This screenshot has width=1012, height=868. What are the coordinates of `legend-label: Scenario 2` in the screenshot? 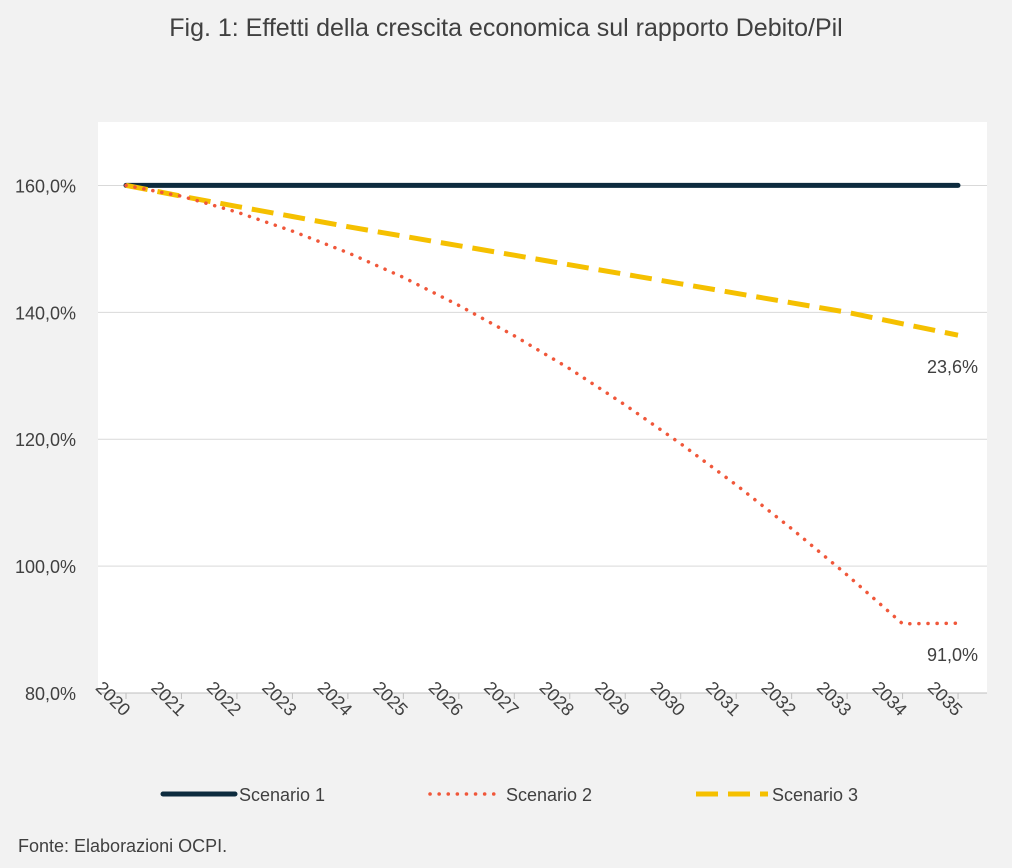 It's located at (549, 795).